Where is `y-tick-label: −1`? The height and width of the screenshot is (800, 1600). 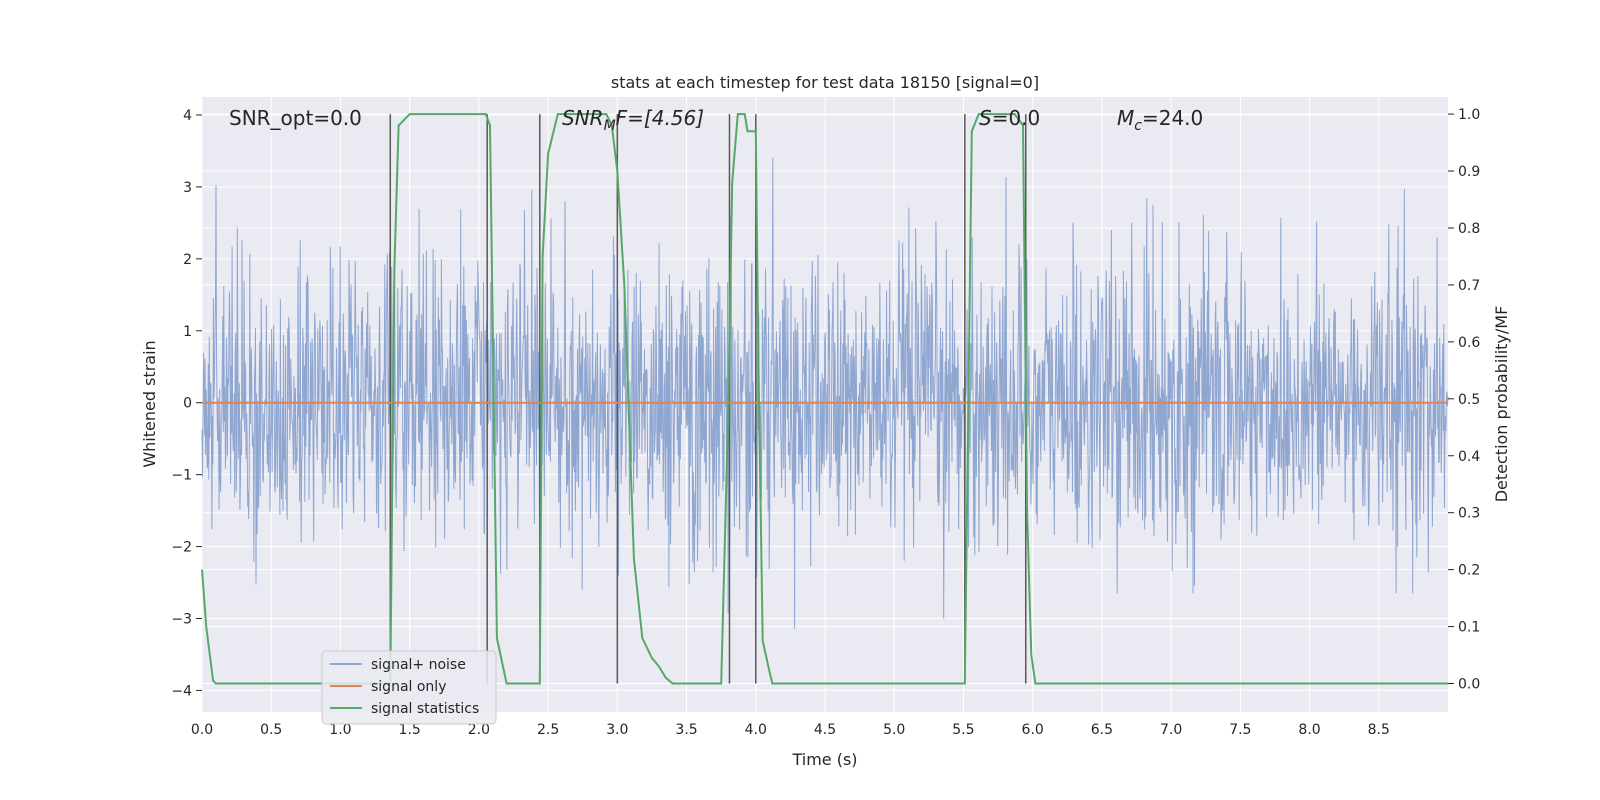 y-tick-label: −1 is located at coordinates (181, 476).